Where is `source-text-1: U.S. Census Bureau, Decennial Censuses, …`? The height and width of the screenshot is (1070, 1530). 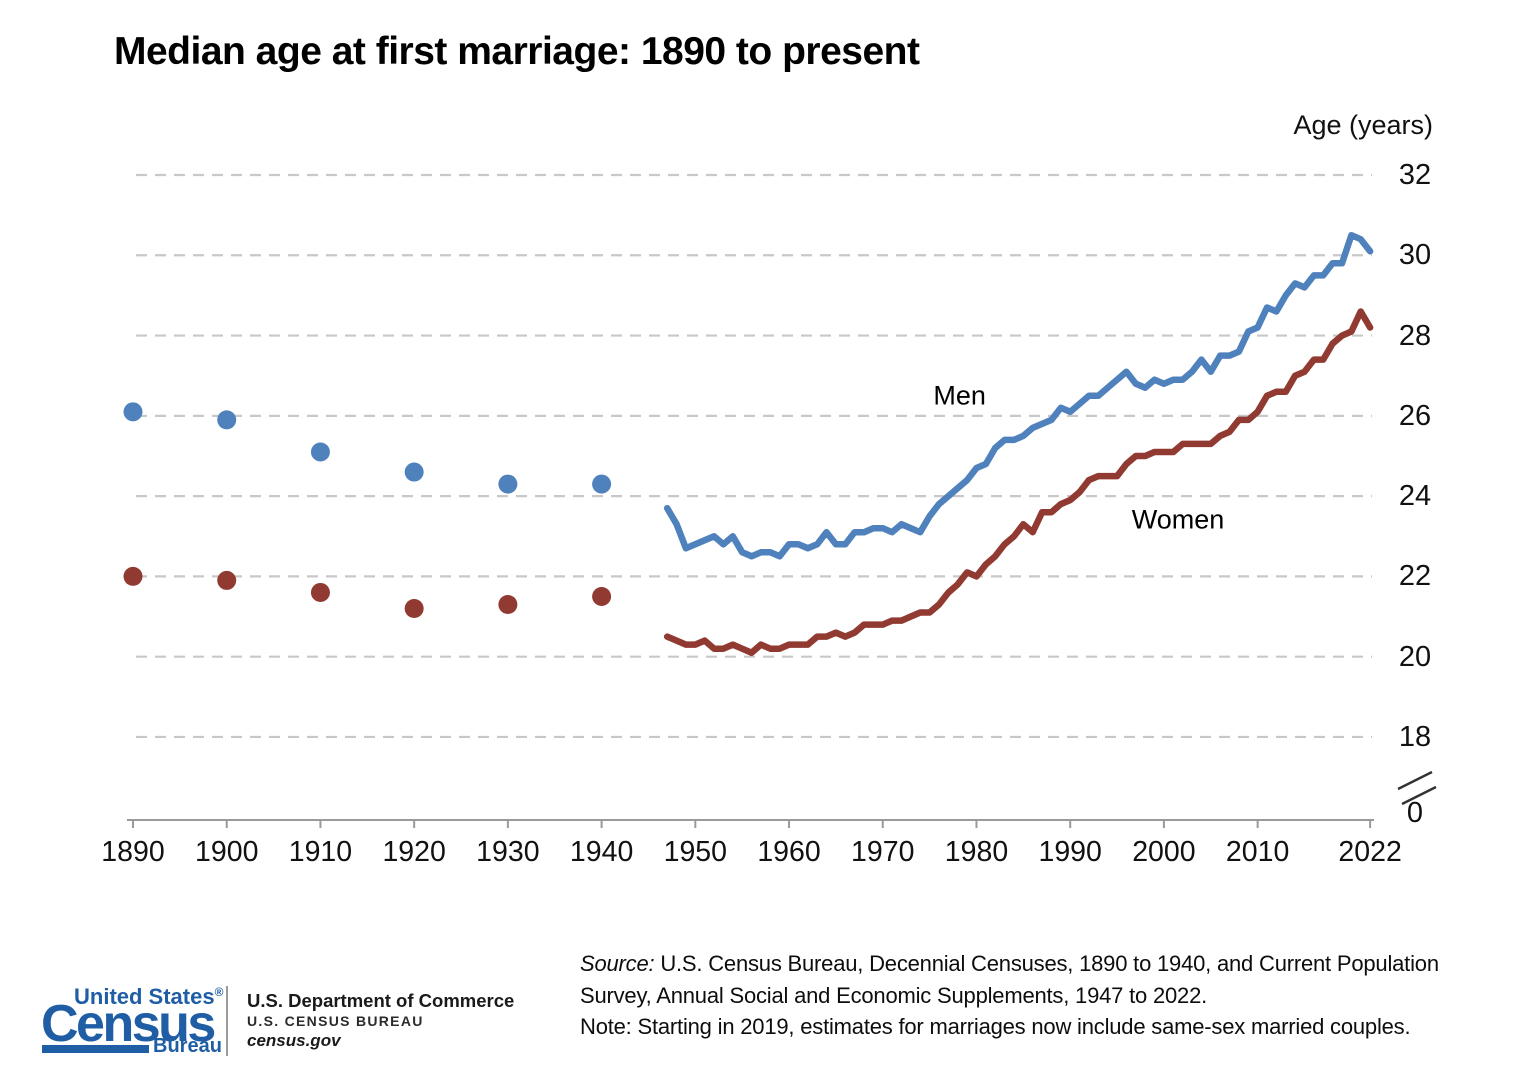 source-text-1: U.S. Census Bureau, Decennial Censuses, … is located at coordinates (1046, 963).